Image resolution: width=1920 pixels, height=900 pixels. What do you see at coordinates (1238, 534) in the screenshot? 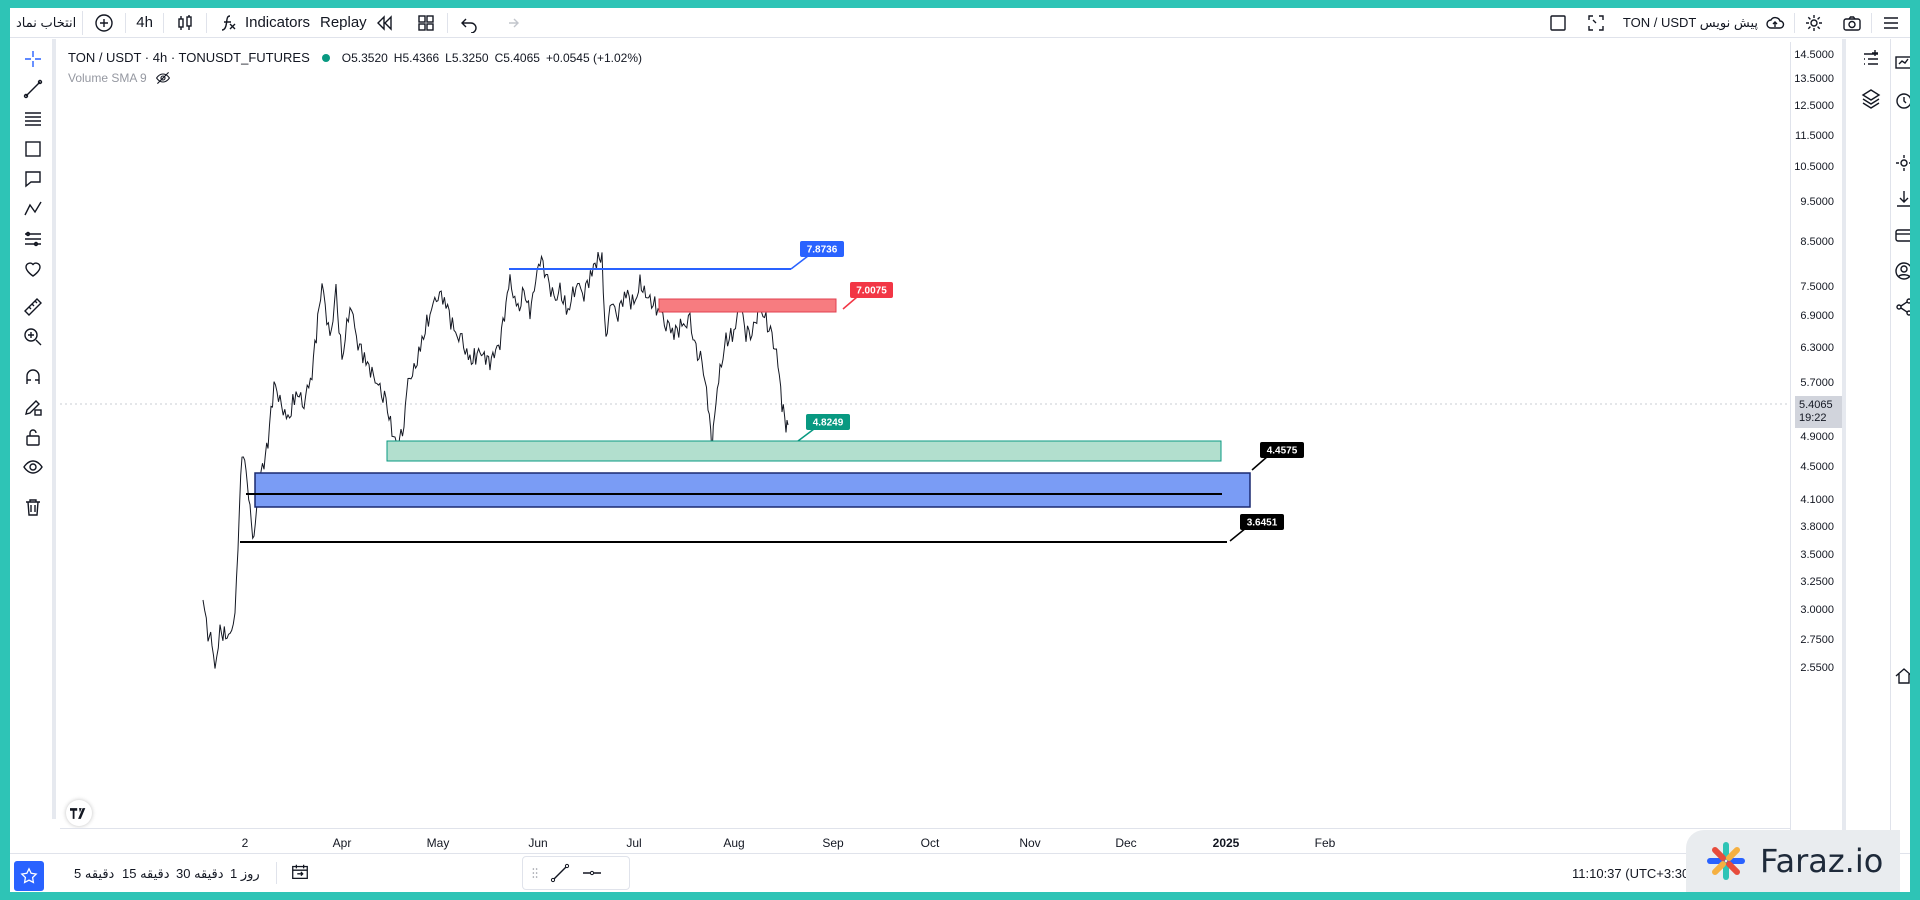
I see `support-line-label-pointer` at bounding box center [1238, 534].